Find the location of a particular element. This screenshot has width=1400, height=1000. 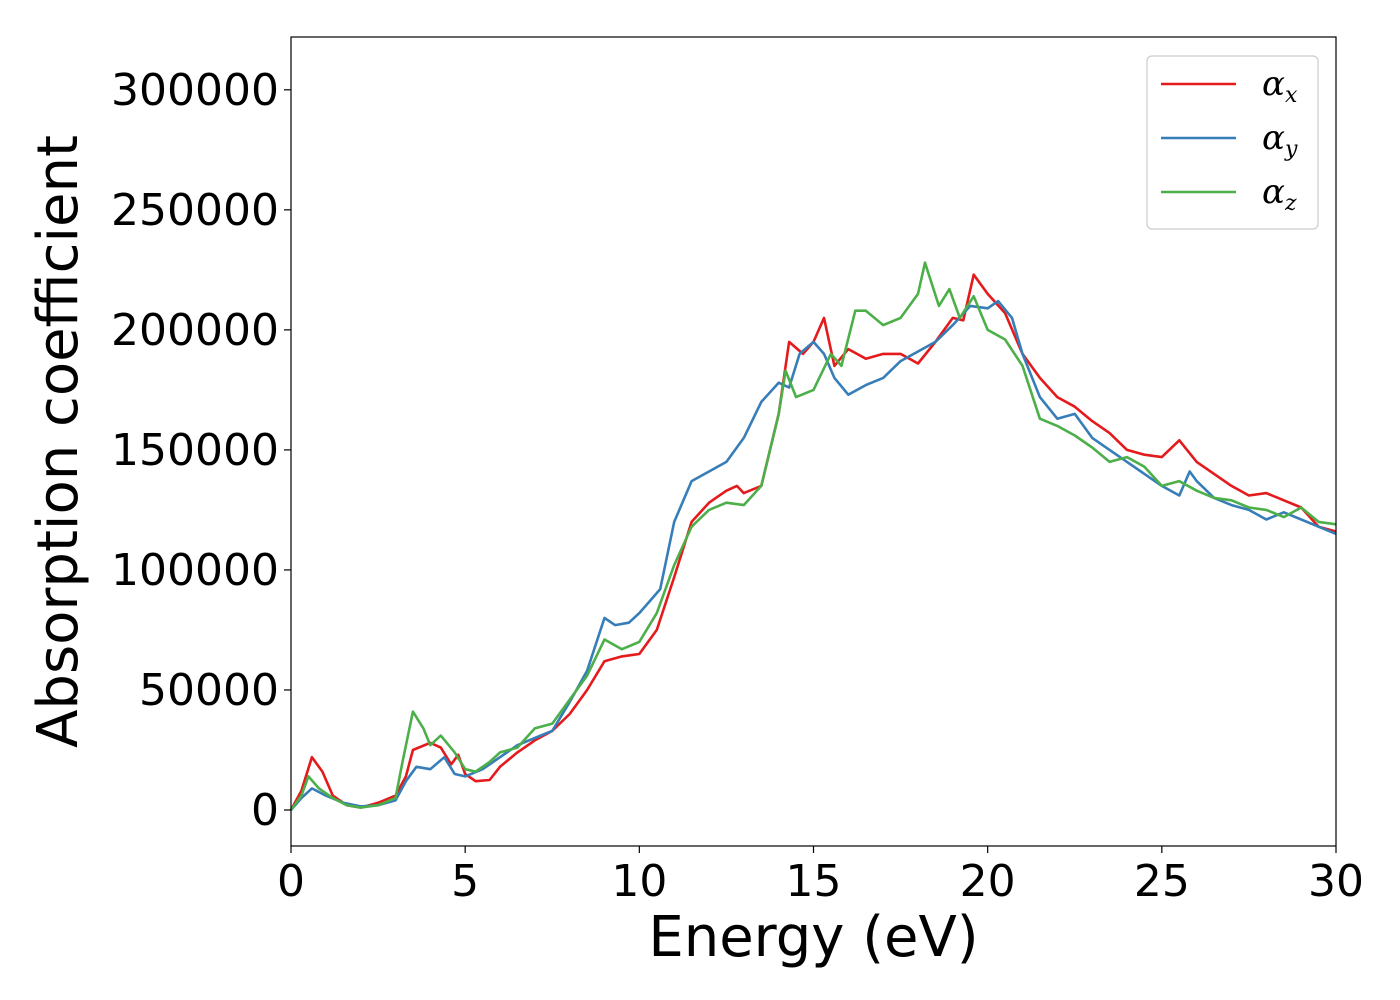

x-tick-label: 20 is located at coordinates (988, 881).